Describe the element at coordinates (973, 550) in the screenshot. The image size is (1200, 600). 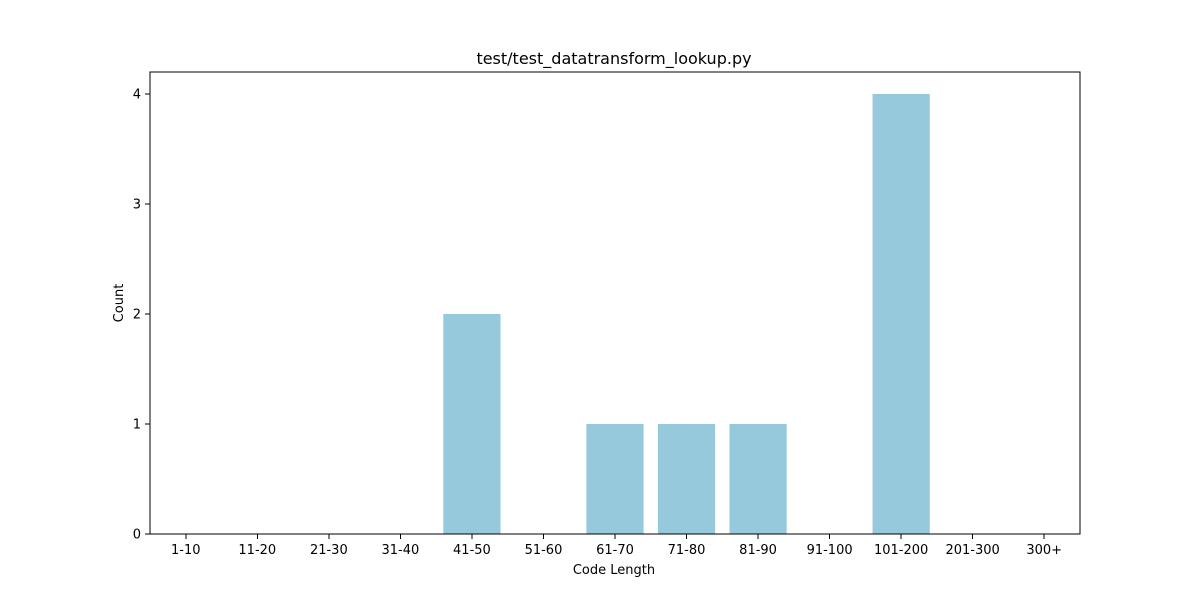
I see `x-tick-label: 201-300` at that location.